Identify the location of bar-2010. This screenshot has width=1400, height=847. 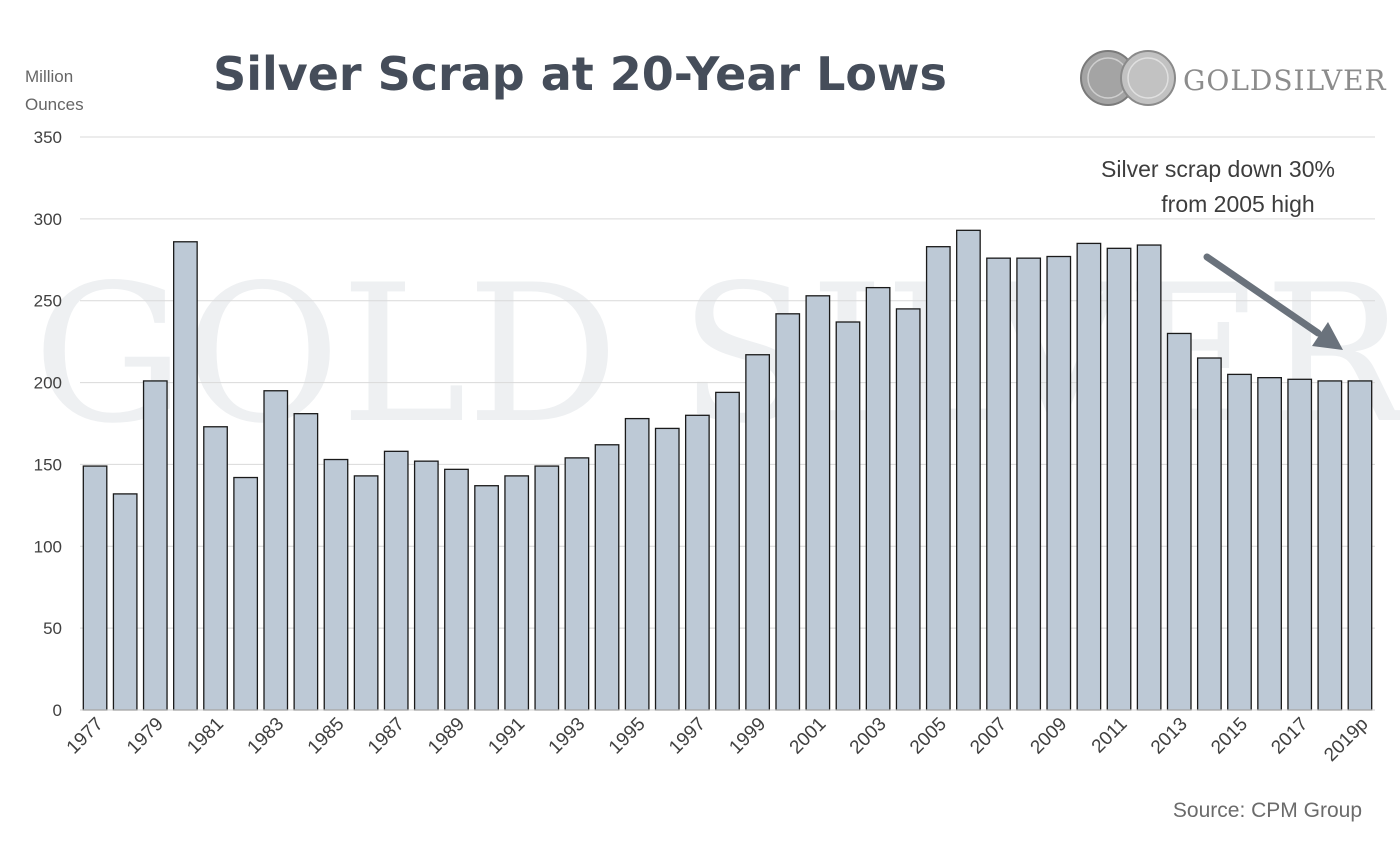
(1089, 476).